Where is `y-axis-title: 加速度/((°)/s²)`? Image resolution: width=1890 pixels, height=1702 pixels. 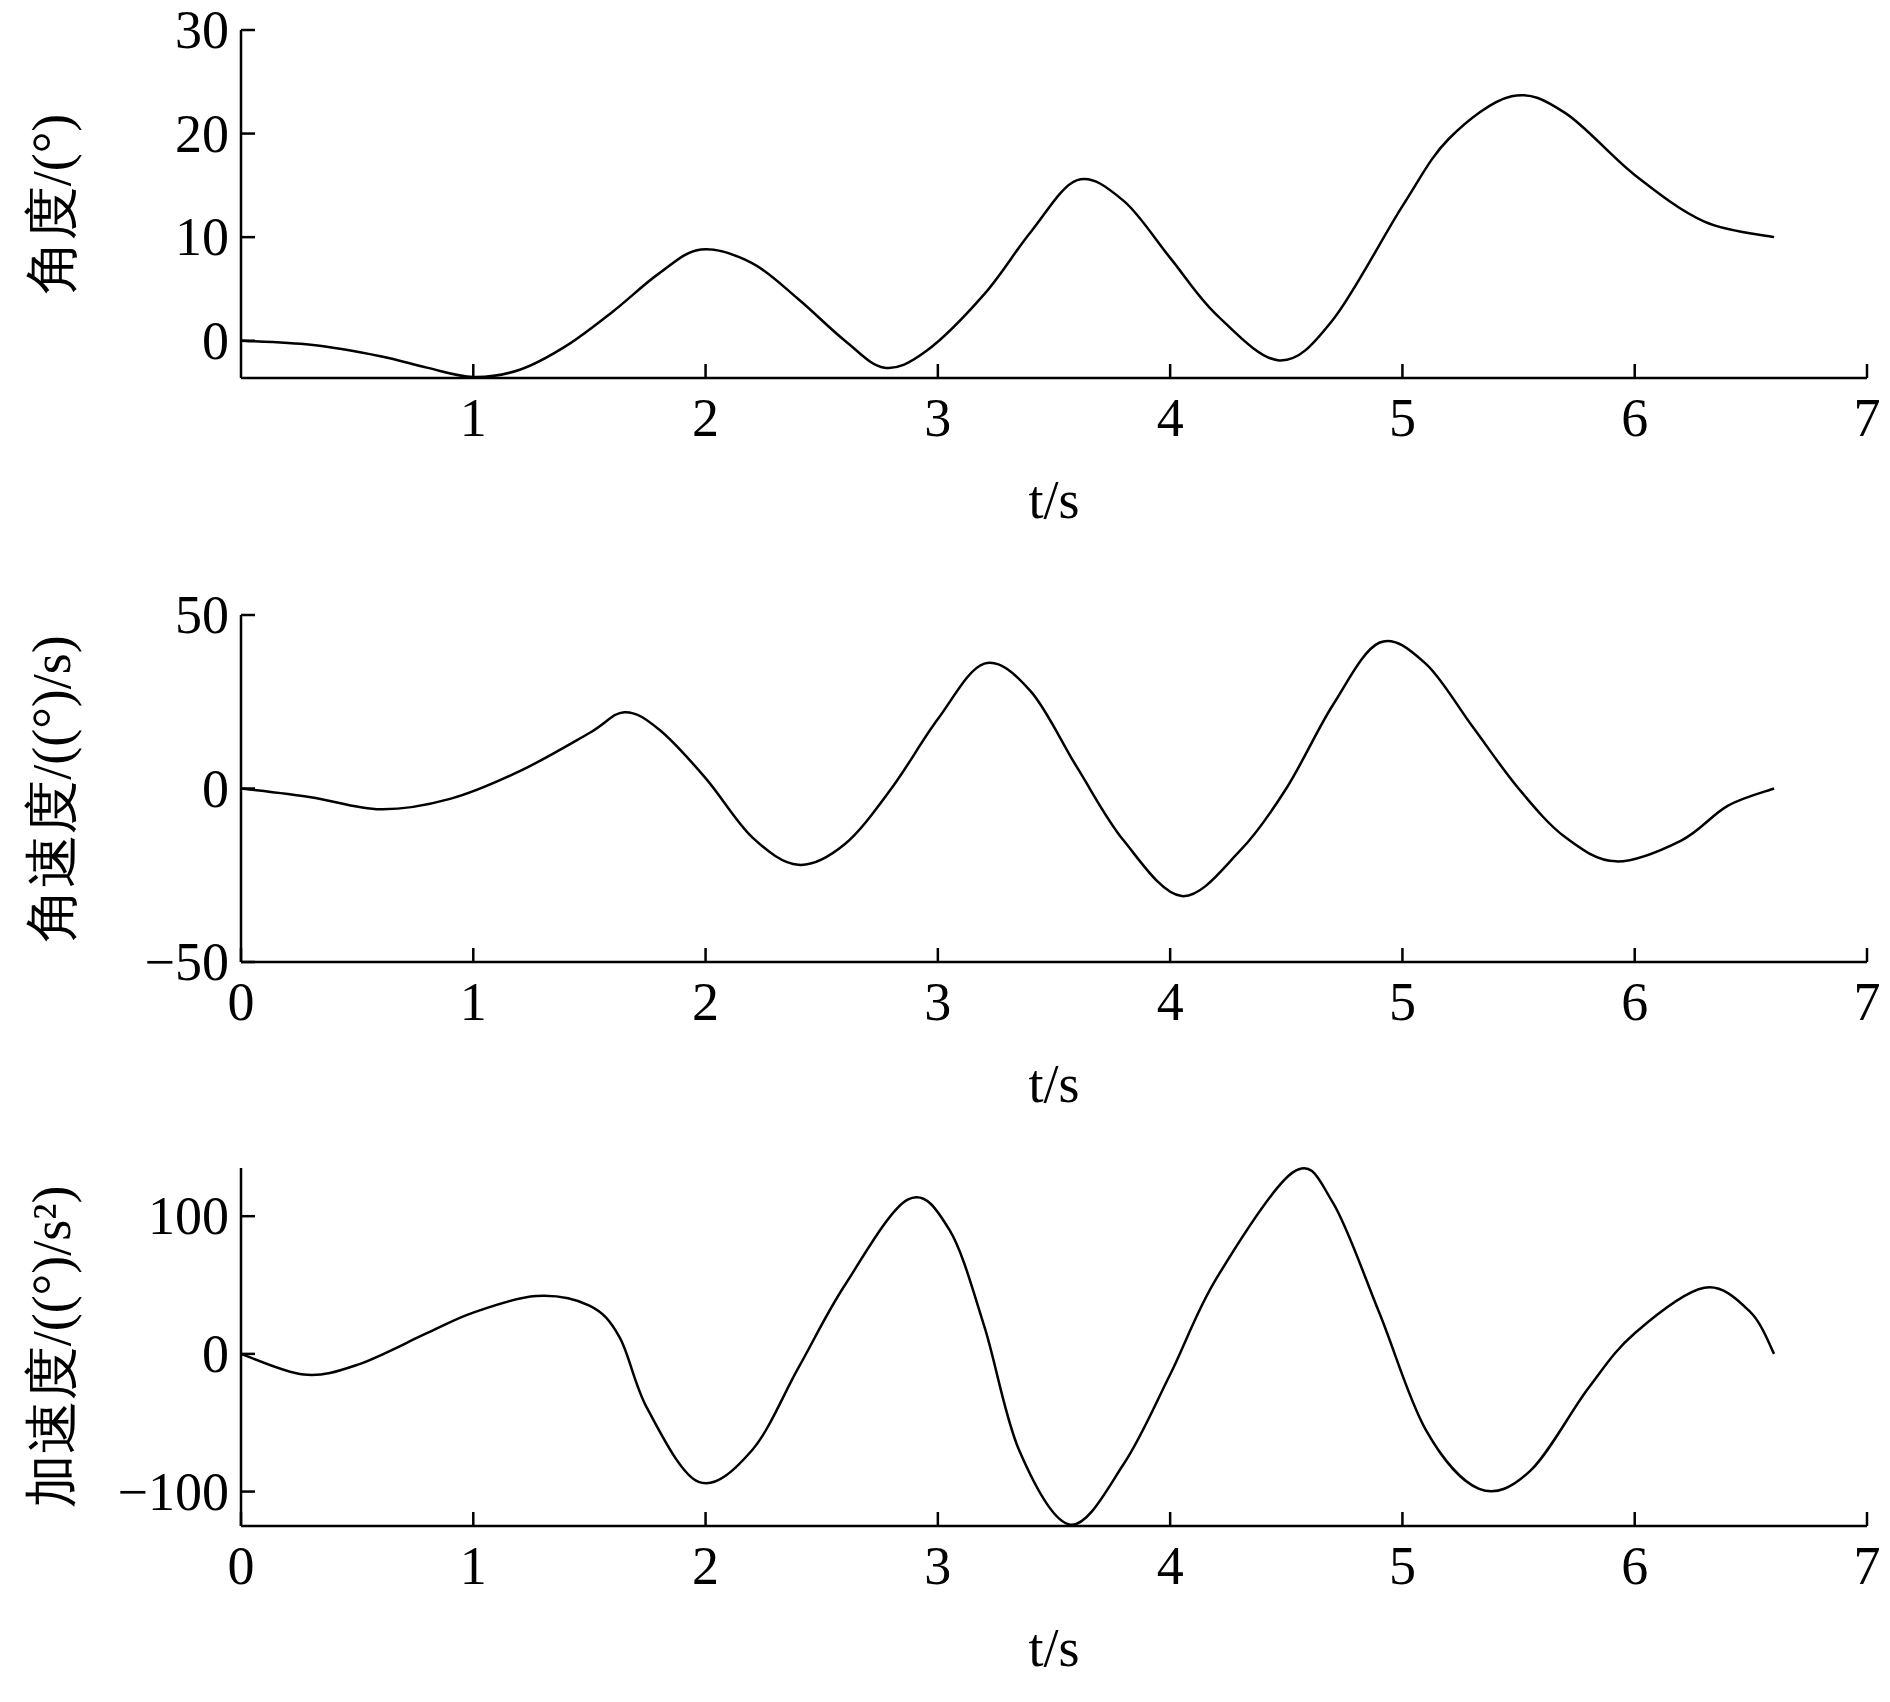
y-axis-title: 加速度/((°)/s²) is located at coordinates (52, 1347).